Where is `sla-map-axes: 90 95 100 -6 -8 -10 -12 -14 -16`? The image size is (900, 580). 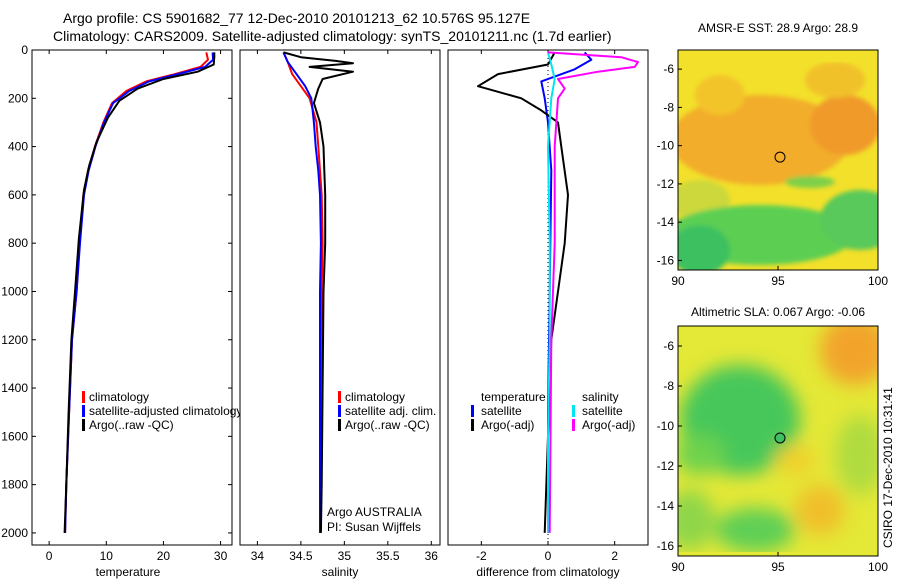
sla-map-axes: 90 95 100 -6 -8 -10 -12 -14 -16 is located at coordinates (773, 456).